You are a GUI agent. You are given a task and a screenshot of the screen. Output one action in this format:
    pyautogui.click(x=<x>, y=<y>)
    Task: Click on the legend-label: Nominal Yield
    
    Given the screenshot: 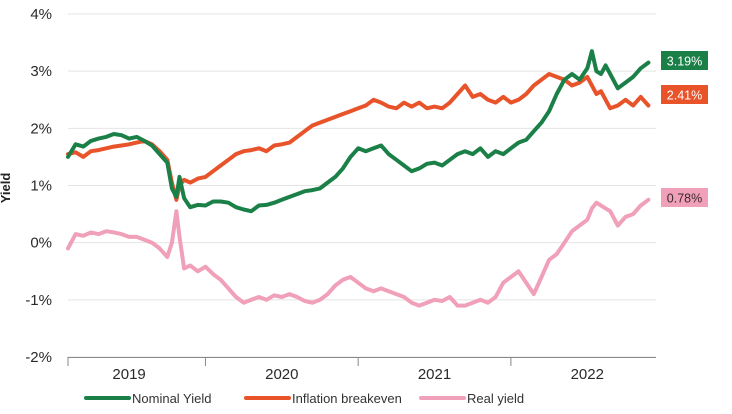 What is the action you would take?
    pyautogui.click(x=172, y=398)
    